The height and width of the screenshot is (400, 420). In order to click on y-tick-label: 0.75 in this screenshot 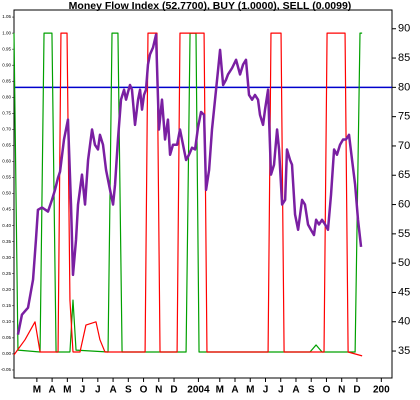, I will do `click(6, 112)`.